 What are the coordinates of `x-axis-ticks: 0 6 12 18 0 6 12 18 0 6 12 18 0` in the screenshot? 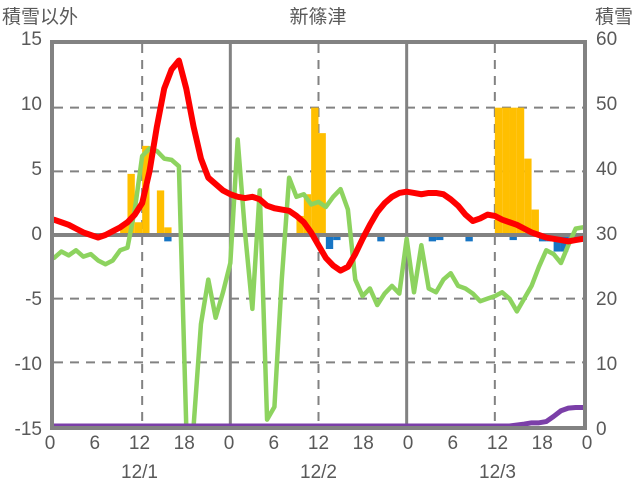 It's located at (319, 448).